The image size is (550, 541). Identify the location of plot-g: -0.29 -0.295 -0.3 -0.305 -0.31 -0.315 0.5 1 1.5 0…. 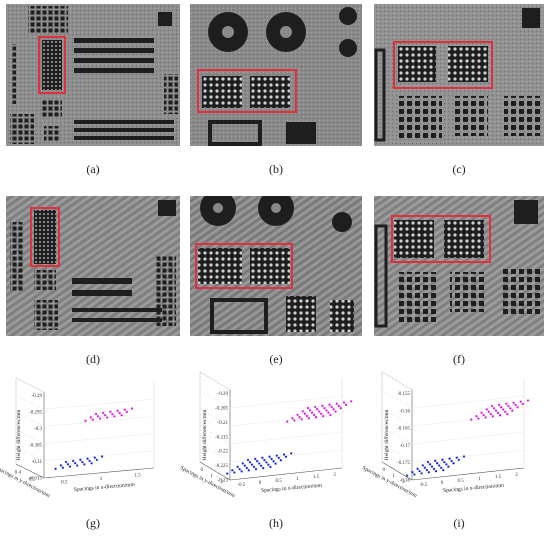
(90, 439).